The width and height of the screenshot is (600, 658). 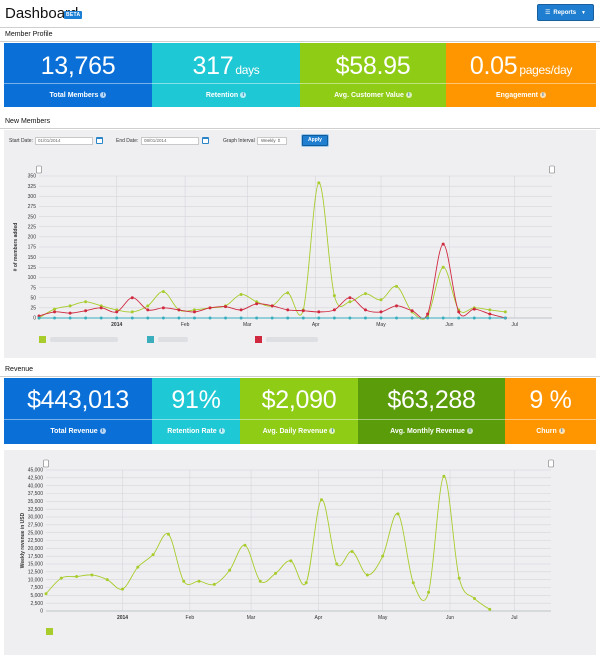 I want to click on apply-button: Apply, so click(x=315, y=140).